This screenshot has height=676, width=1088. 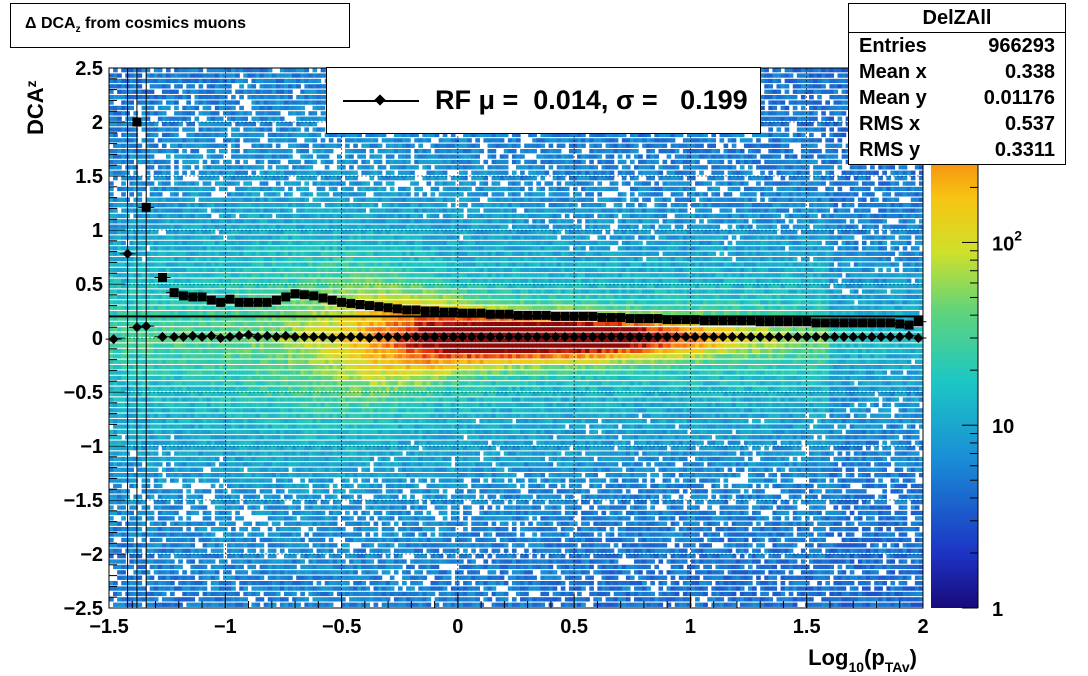 What do you see at coordinates (957, 46) in the screenshot?
I see `stats-row: Entries 966293` at bounding box center [957, 46].